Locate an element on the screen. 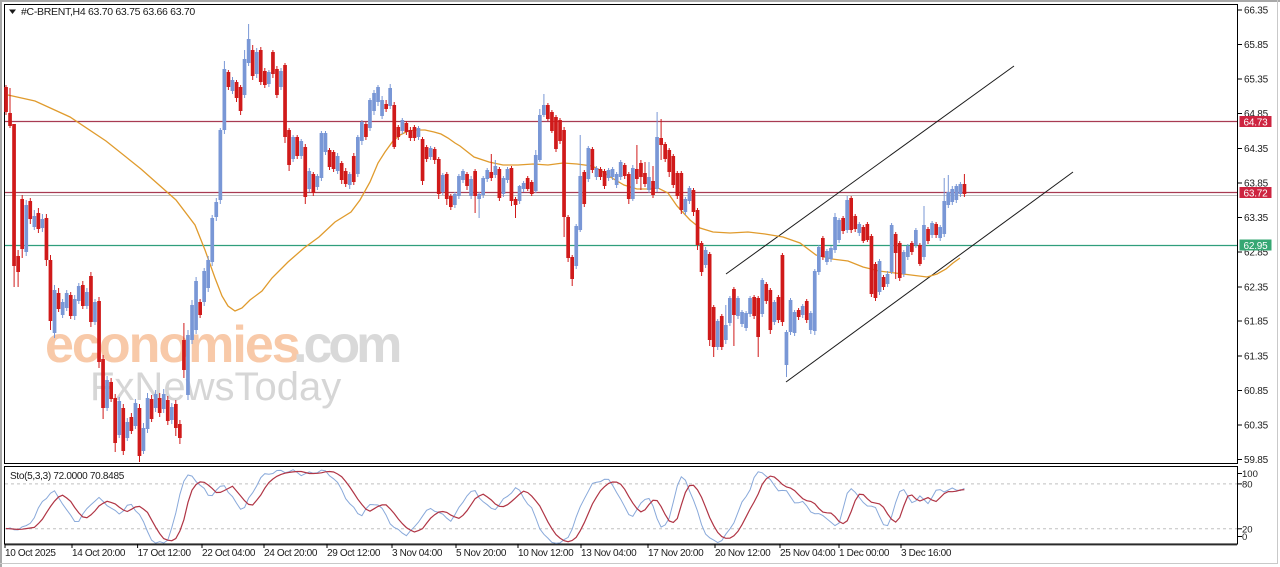 This screenshot has width=1280, height=567. svg-text: 20 Nov 12:00 is located at coordinates (743, 553).